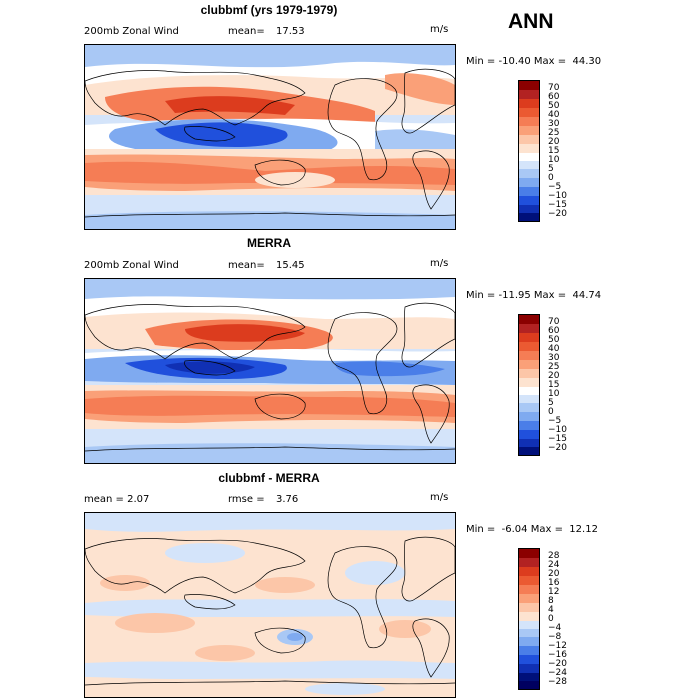  Describe the element at coordinates (551, 412) in the screenshot. I see `panel-2-colorbar-label: 0` at that location.